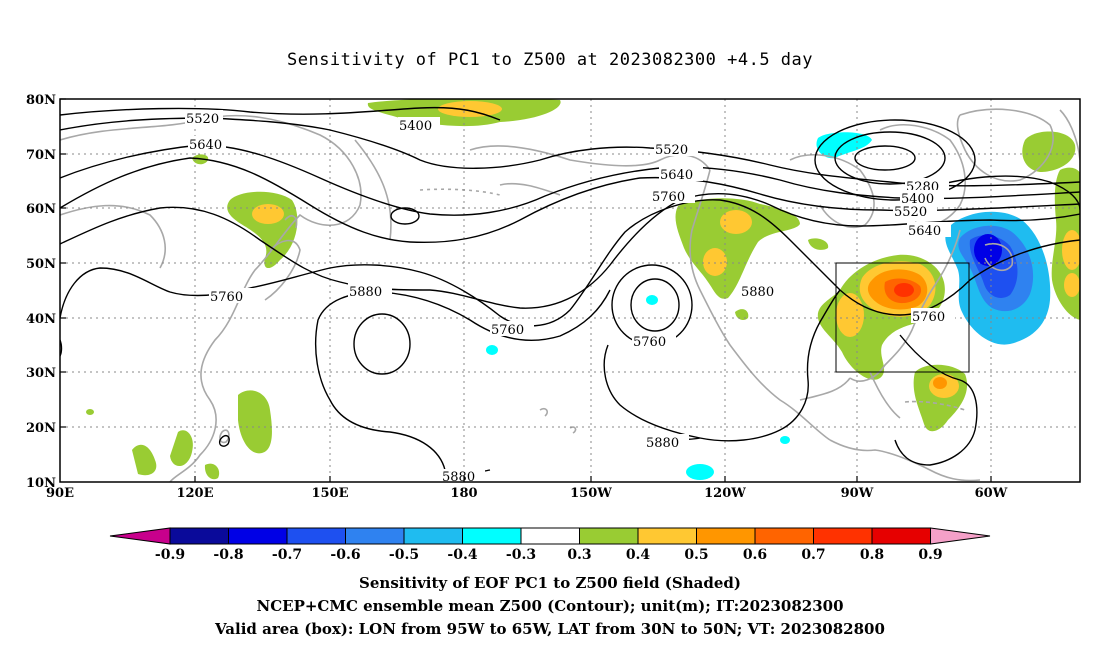 This screenshot has height=650, width=1100. Describe the element at coordinates (813, 555) in the screenshot. I see `colorbar-label: 0.7` at that location.